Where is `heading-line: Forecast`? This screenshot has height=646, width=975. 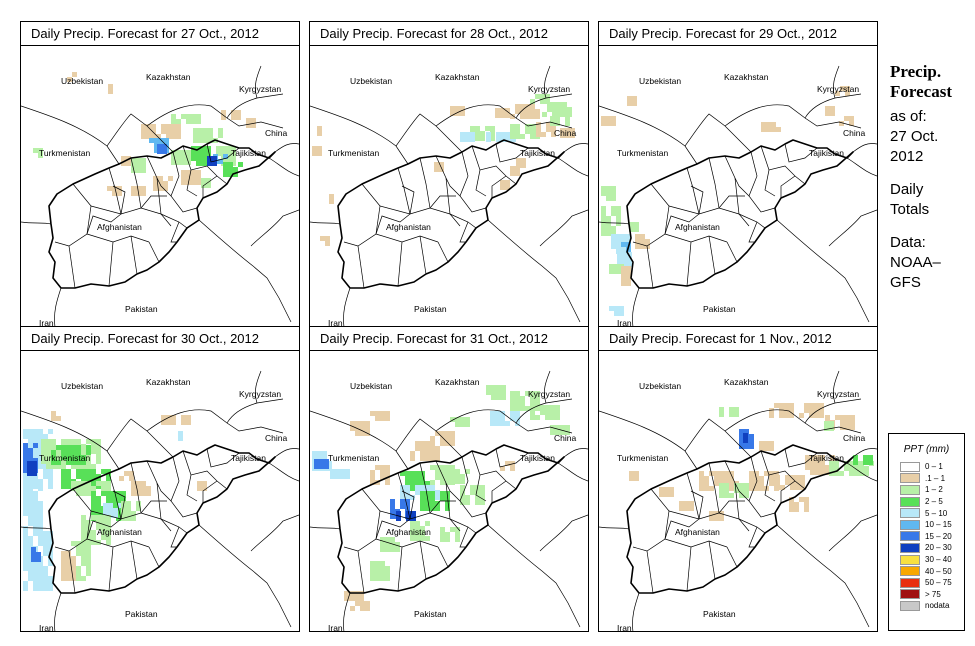
heading-line: Forecast is located at coordinates (921, 91).